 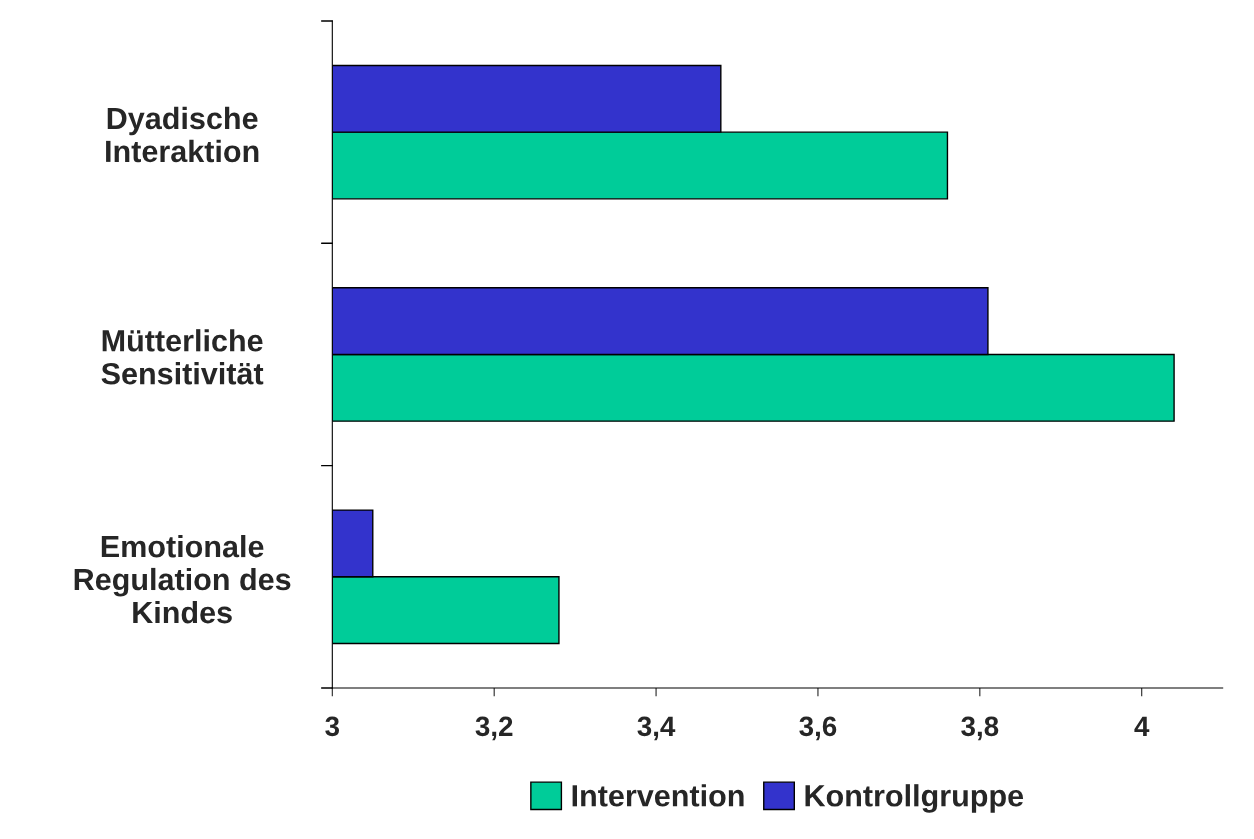 What do you see at coordinates (1142, 726) in the screenshot?
I see `x-tick-label: 4` at bounding box center [1142, 726].